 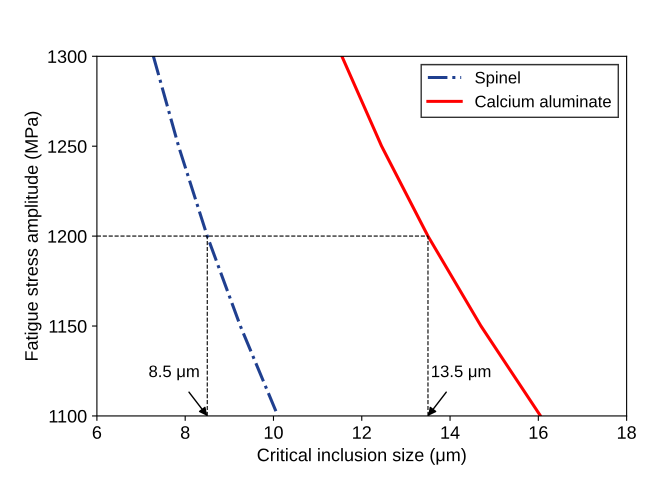 I want to click on x-tick-label: 16, so click(x=539, y=432).